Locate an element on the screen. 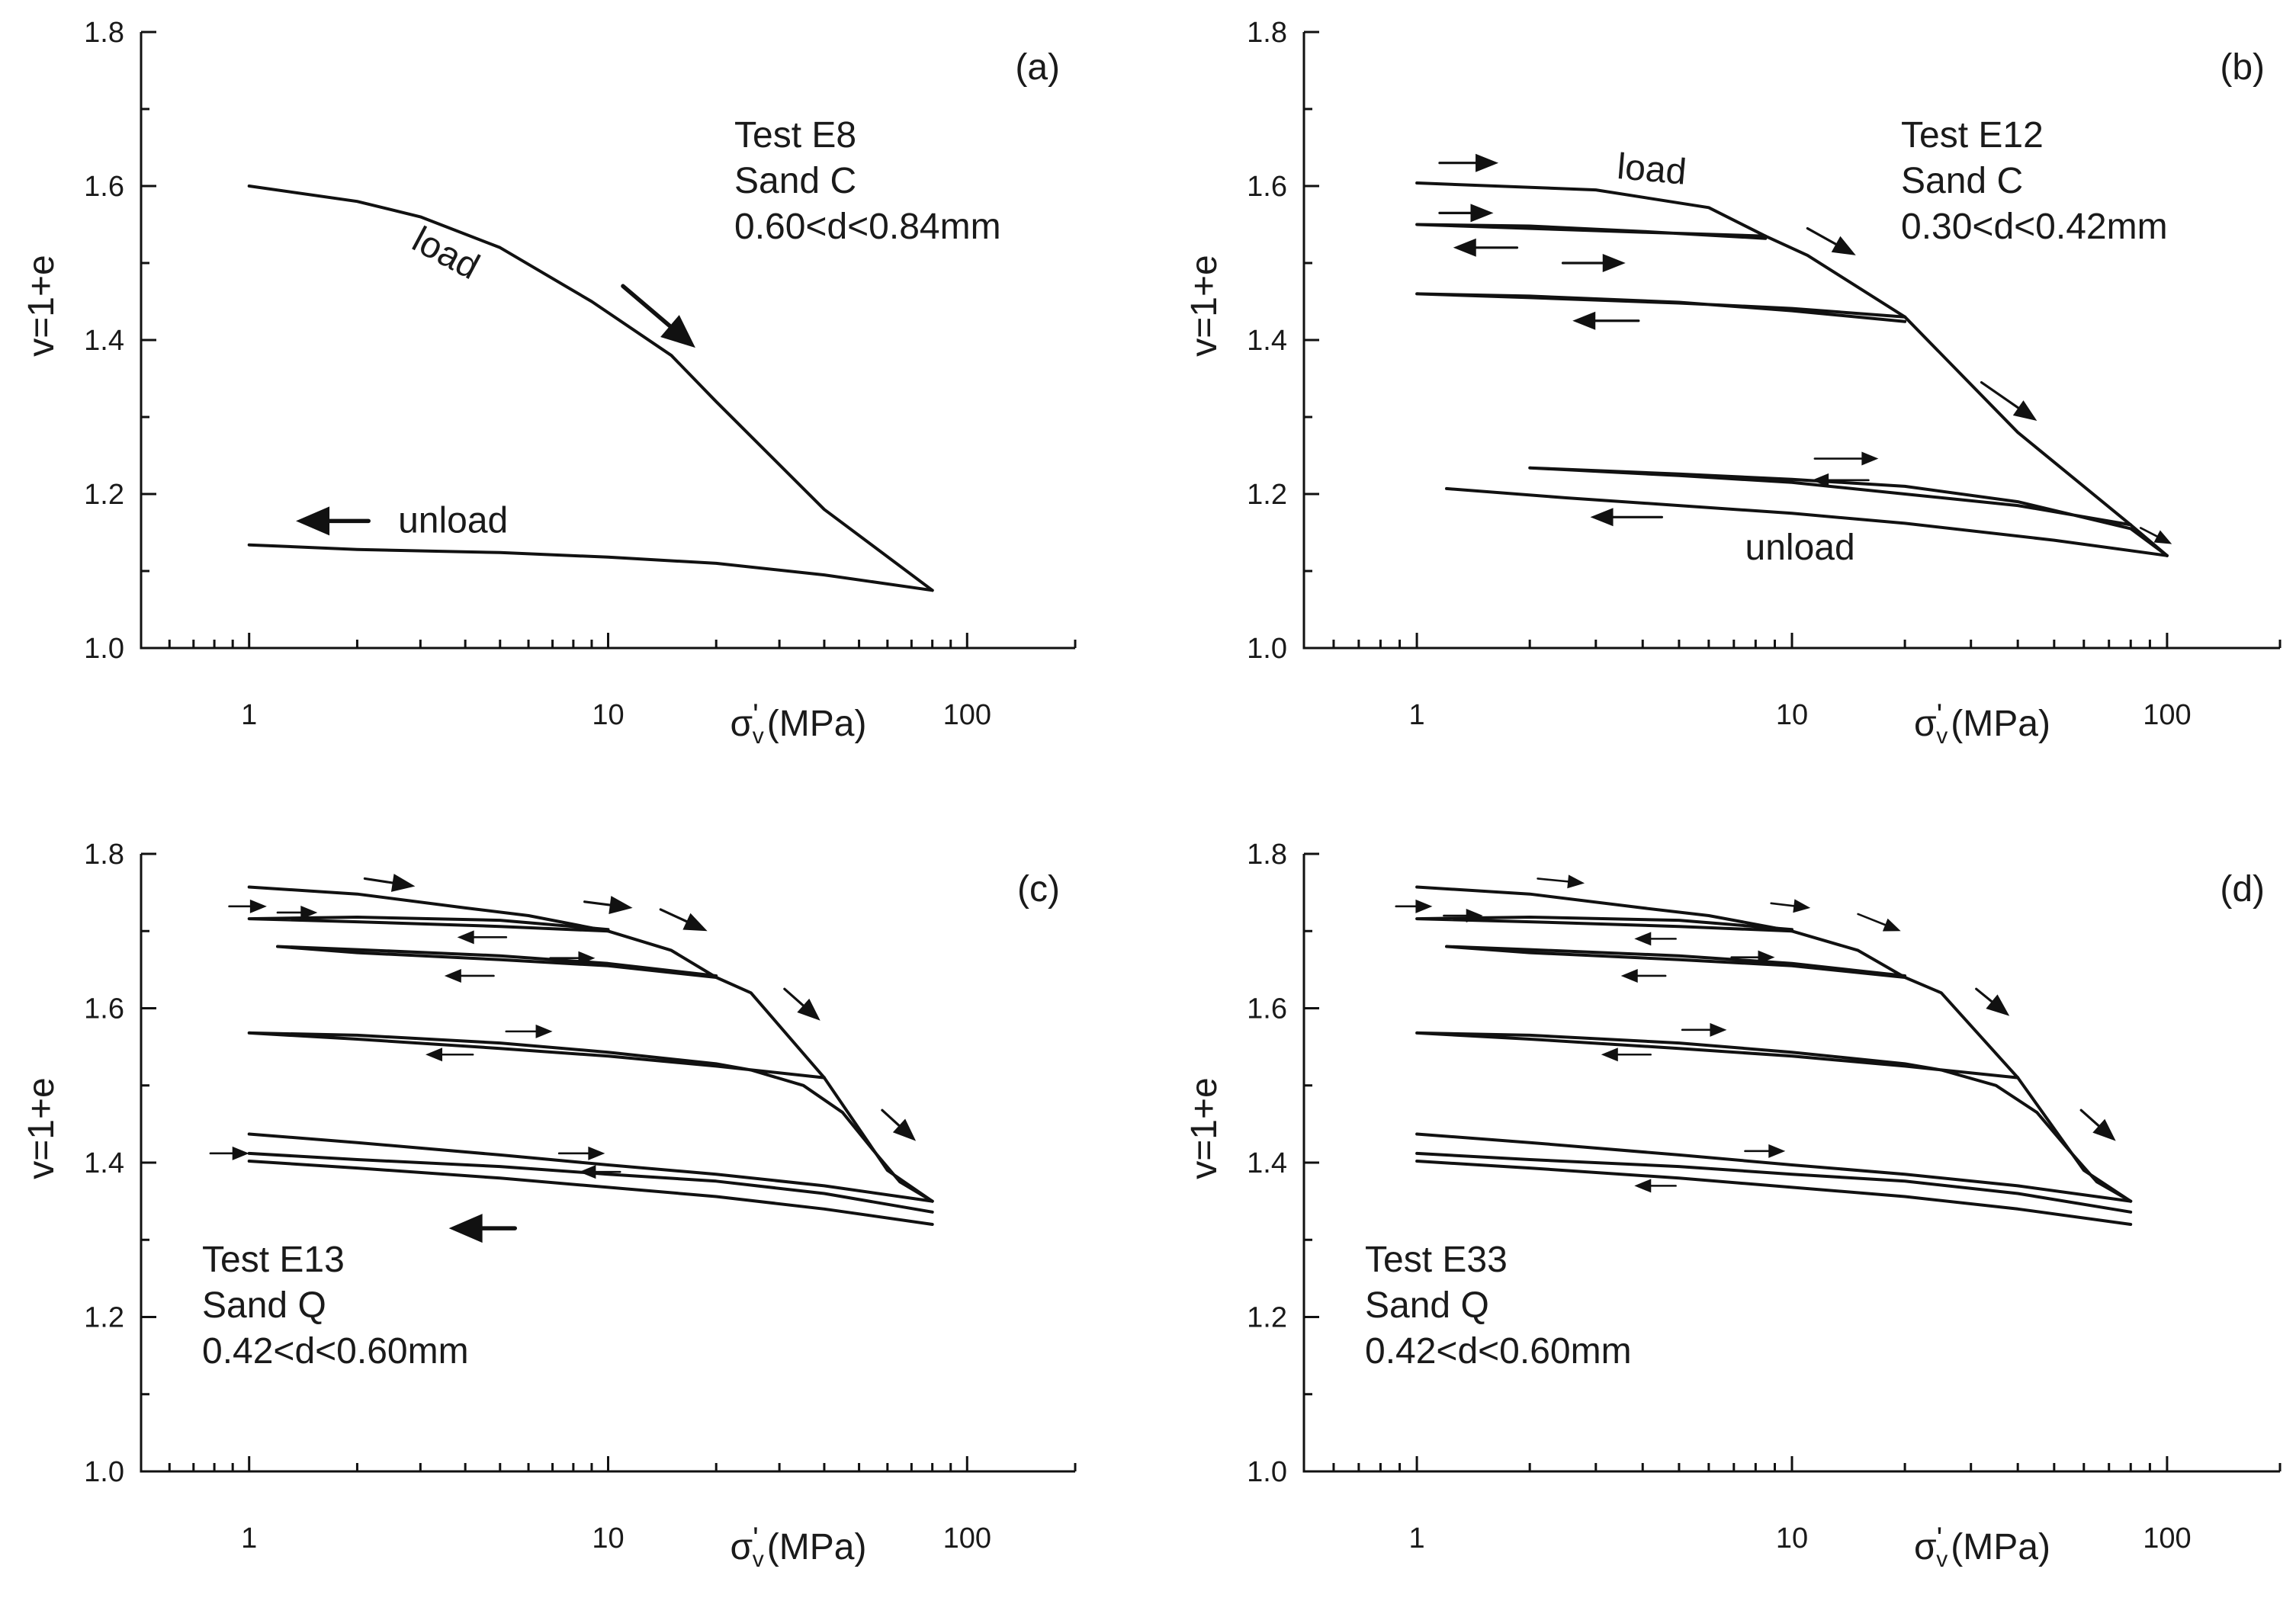 The width and height of the screenshot is (2296, 1601). test-info-line: Test E13 is located at coordinates (273, 1260).